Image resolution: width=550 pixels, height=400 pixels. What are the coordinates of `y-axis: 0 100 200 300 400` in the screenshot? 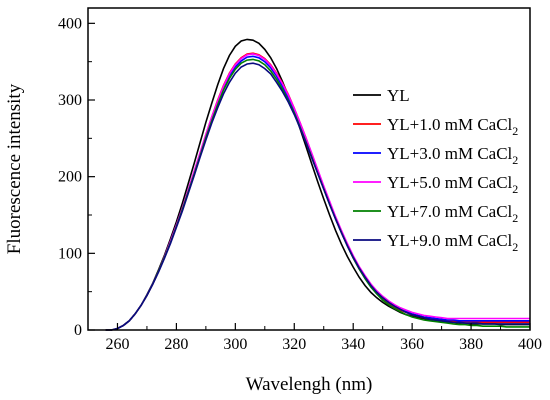 It's located at (76, 177).